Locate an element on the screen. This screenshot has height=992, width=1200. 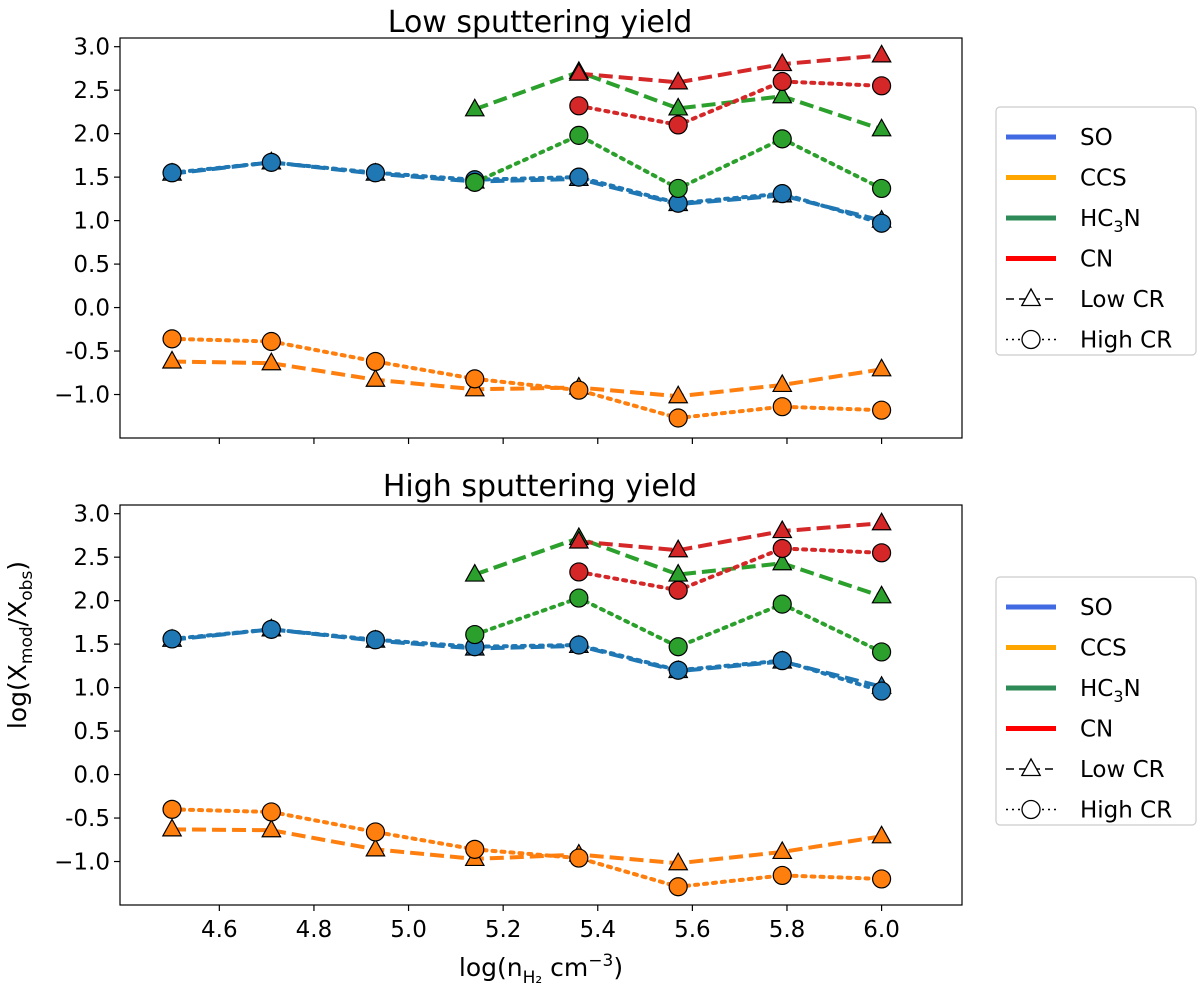
marker-cn-low-cr is located at coordinates (579, 71).